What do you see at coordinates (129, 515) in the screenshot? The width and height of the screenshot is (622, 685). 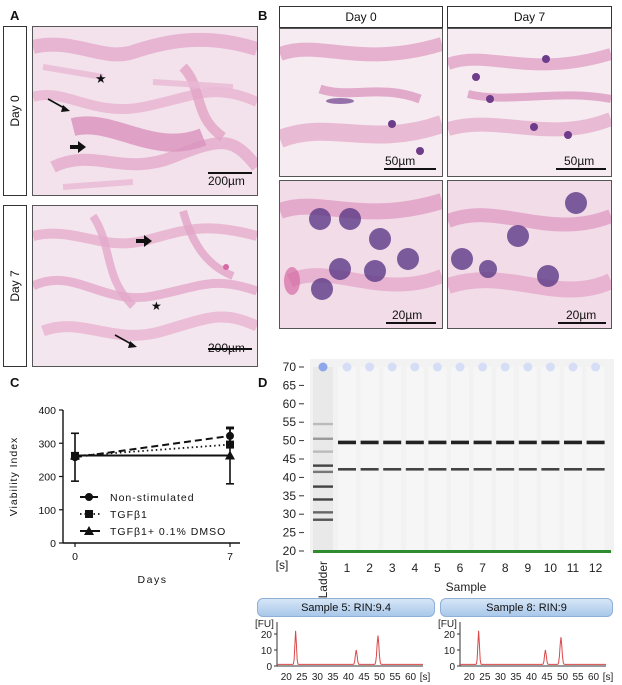 I see `legend-label: TGFβ1` at bounding box center [129, 515].